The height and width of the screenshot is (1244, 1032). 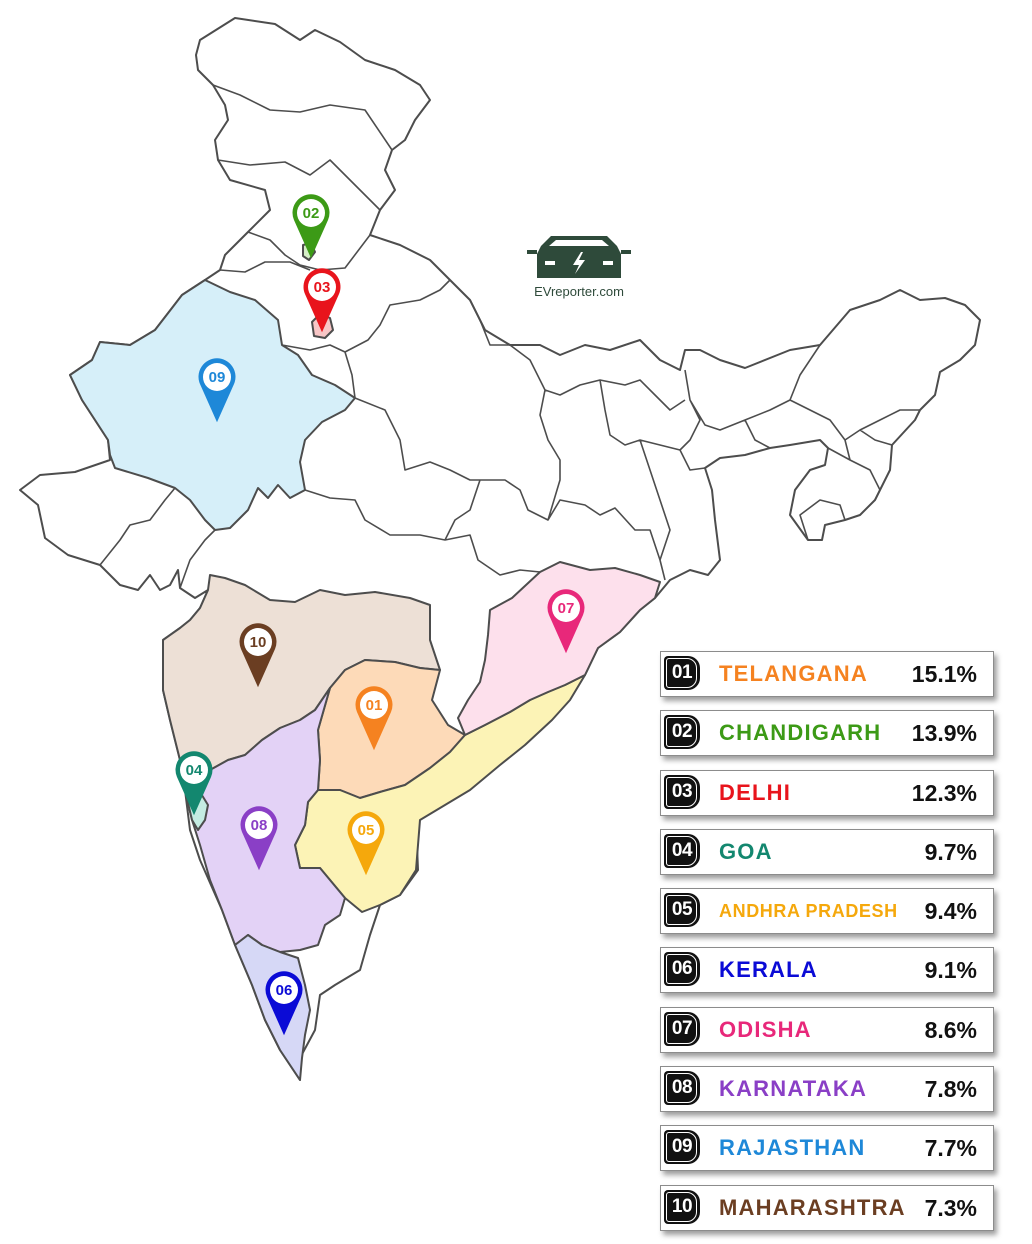 What do you see at coordinates (800, 733) in the screenshot?
I see `state-name: CHANDIGARH` at bounding box center [800, 733].